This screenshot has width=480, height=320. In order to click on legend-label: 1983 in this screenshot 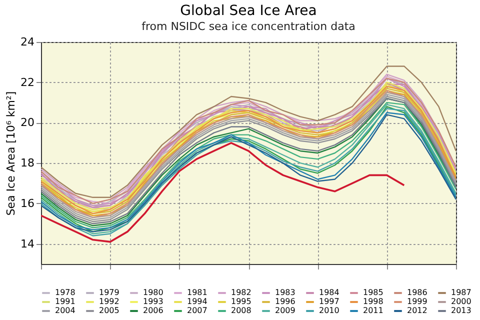, I will do `click(285, 292)`.